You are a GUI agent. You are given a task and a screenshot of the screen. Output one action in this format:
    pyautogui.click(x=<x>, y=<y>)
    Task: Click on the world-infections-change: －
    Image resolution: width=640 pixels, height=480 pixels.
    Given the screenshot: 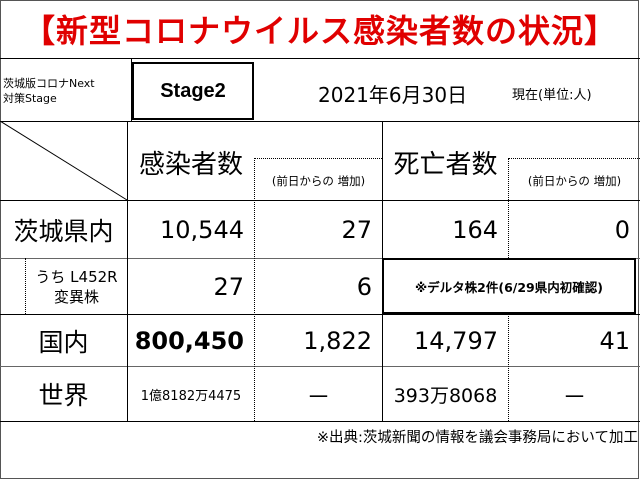 What is the action you would take?
    pyautogui.click(x=318, y=396)
    